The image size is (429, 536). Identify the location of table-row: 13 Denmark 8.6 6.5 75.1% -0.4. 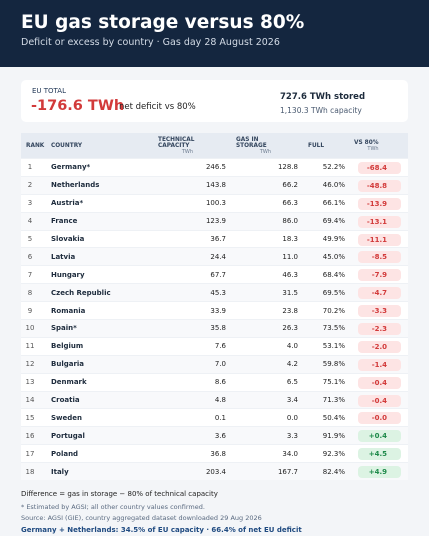
(214, 381).